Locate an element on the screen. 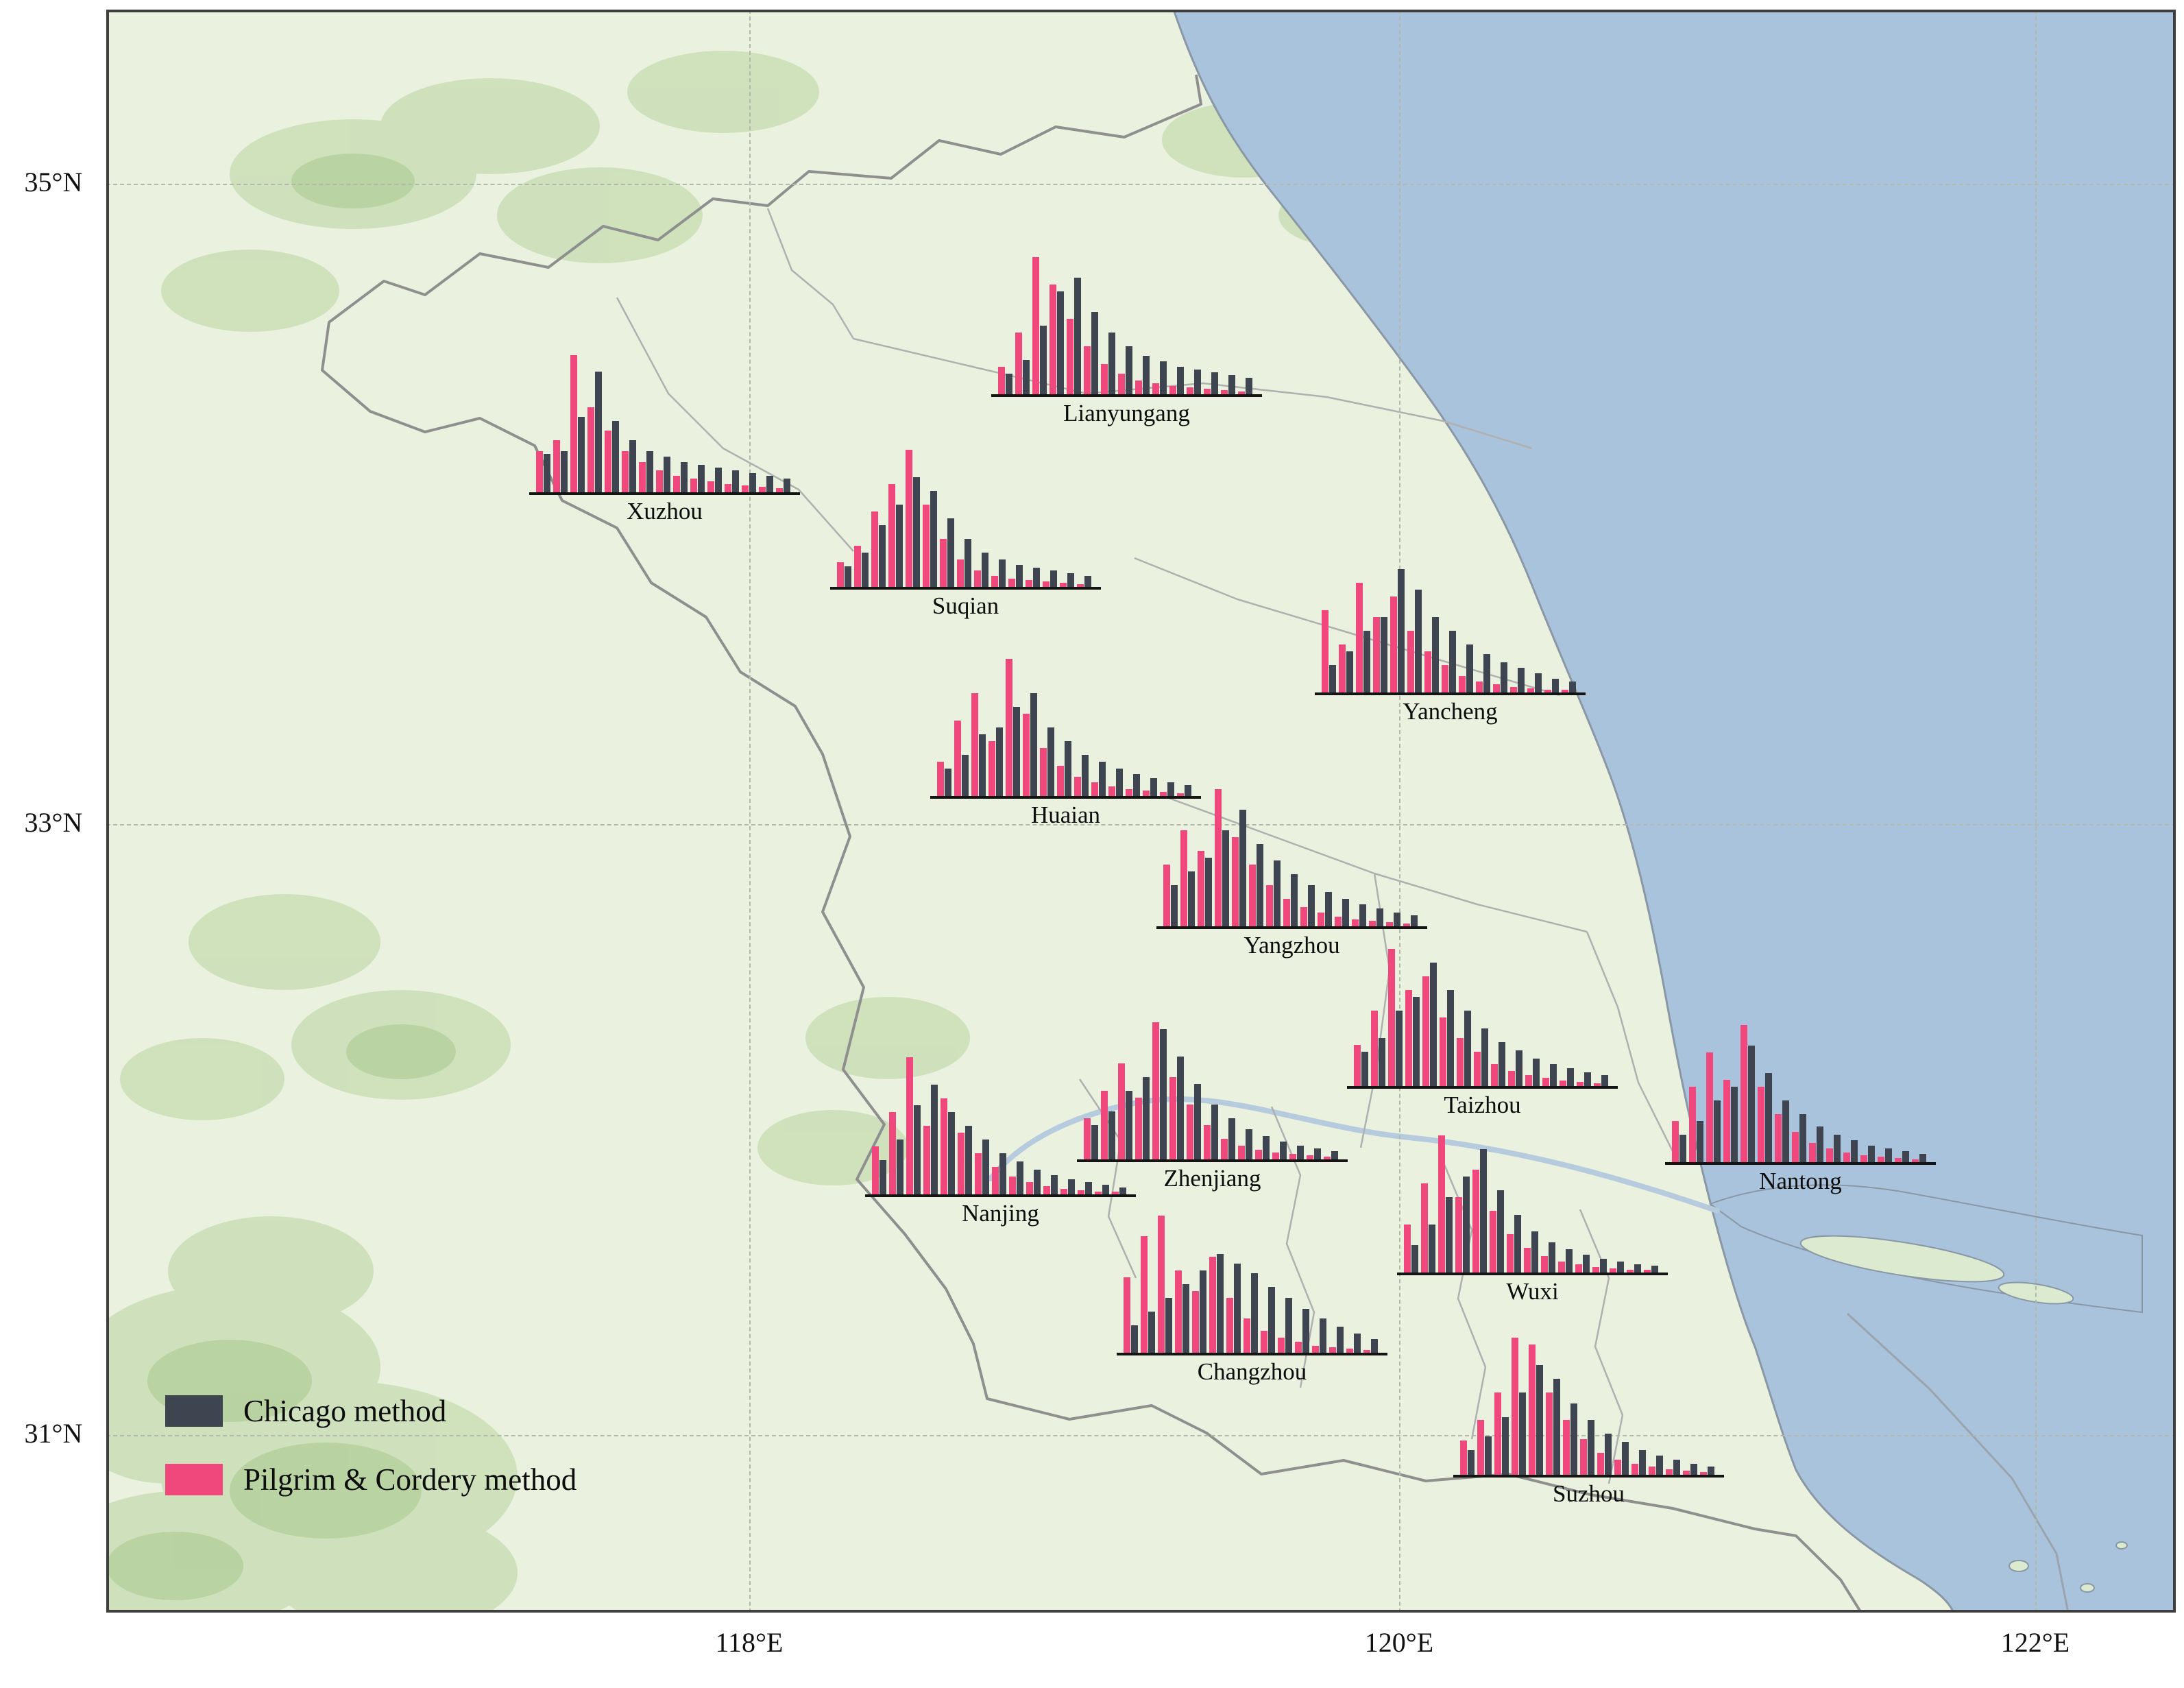 The height and width of the screenshot is (1688, 2184). legend-row-chicago: Chicago method is located at coordinates (371, 1411).